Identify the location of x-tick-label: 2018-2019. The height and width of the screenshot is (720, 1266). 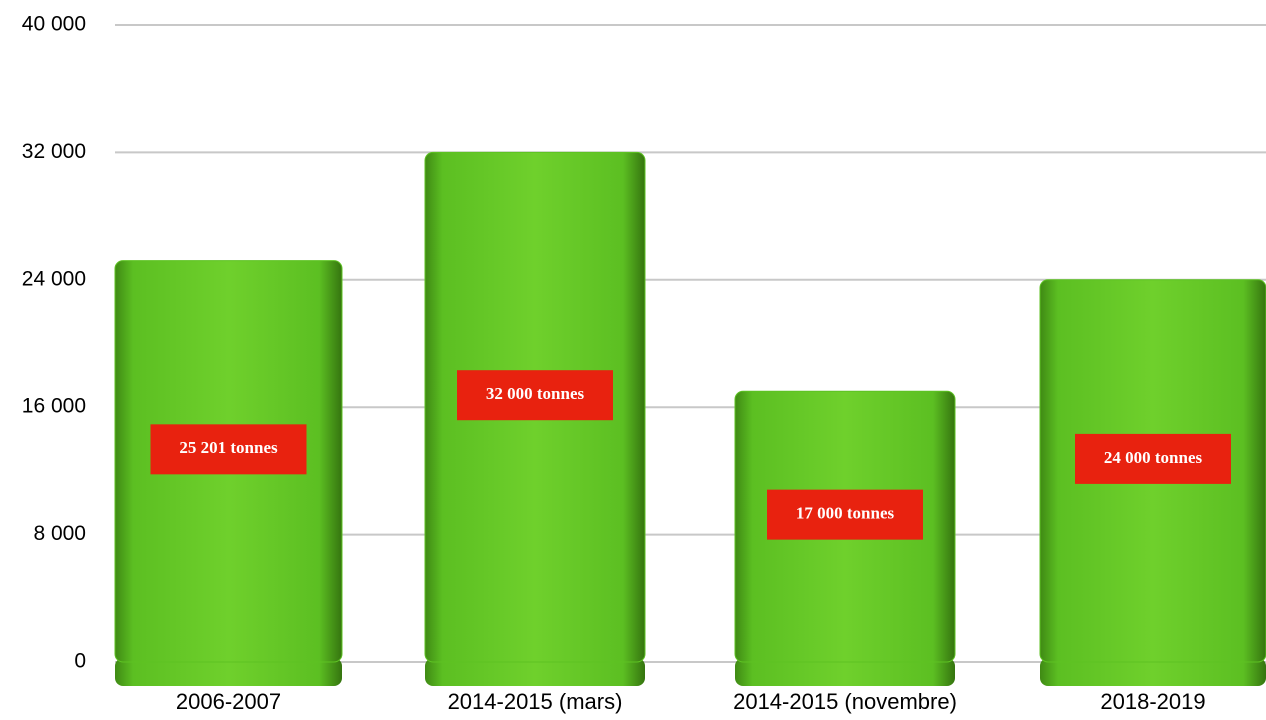
(1152, 701).